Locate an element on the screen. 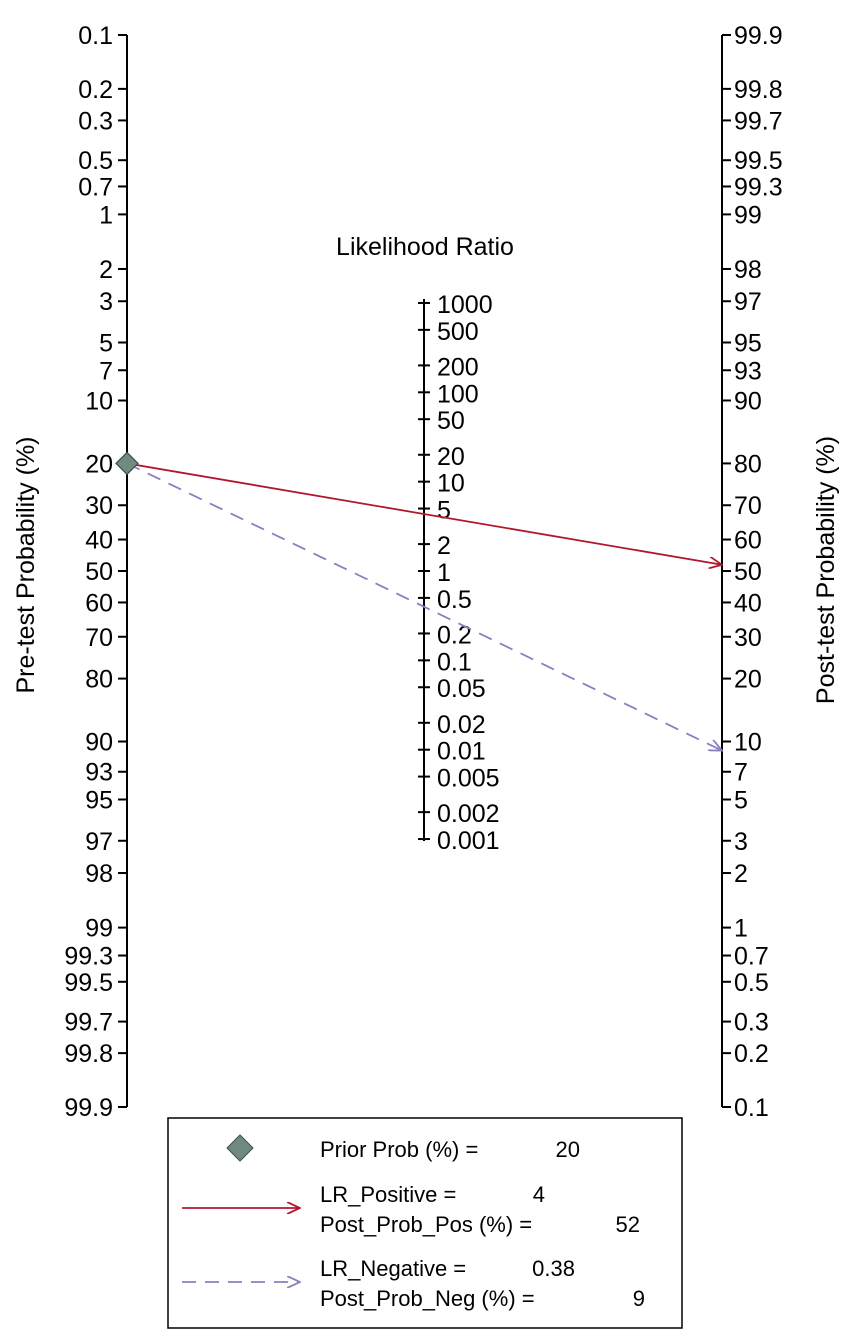  left-tick-label: 99.3 is located at coordinates (88, 957).